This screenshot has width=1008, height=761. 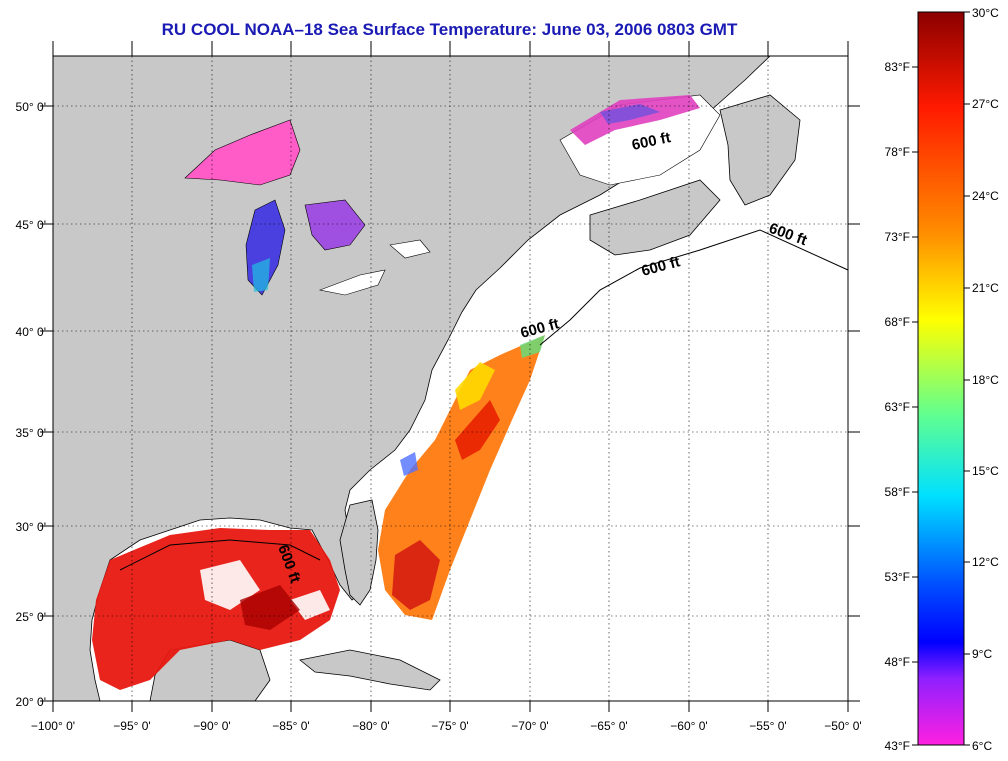 I want to click on lon-label-90: −90° 0', so click(x=211, y=726).